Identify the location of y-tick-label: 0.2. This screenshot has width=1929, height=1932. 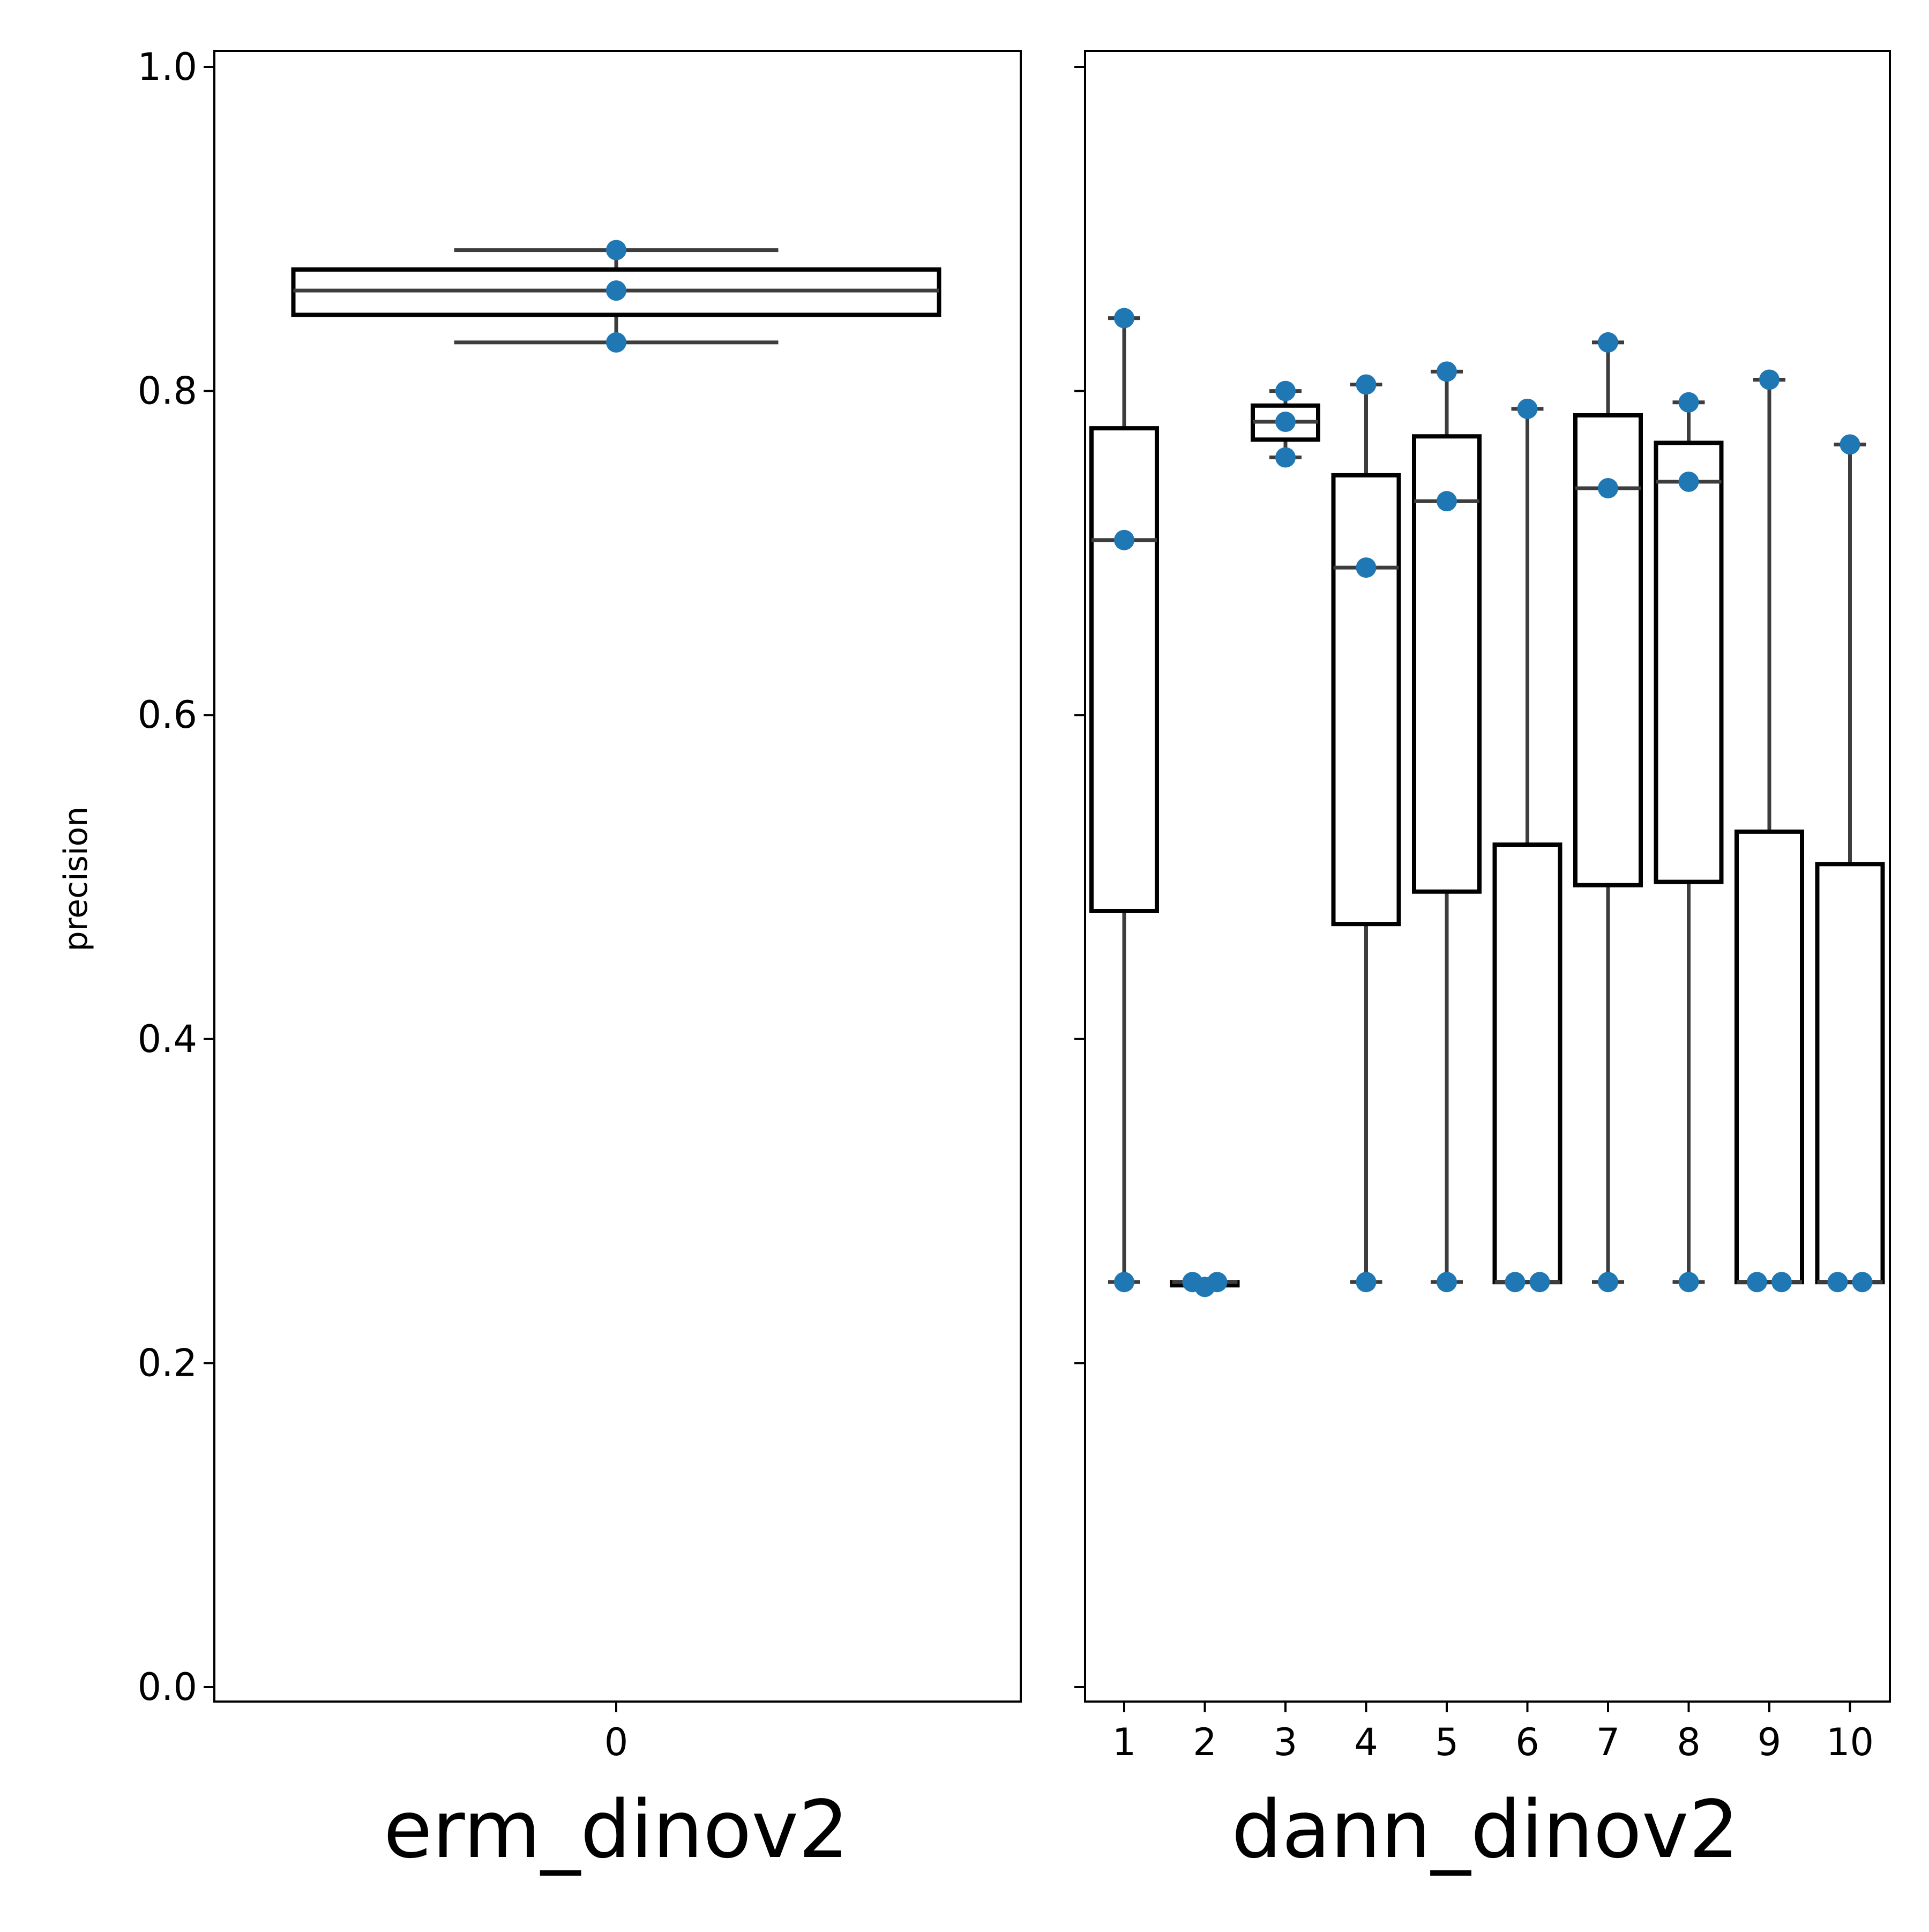
(167, 1363).